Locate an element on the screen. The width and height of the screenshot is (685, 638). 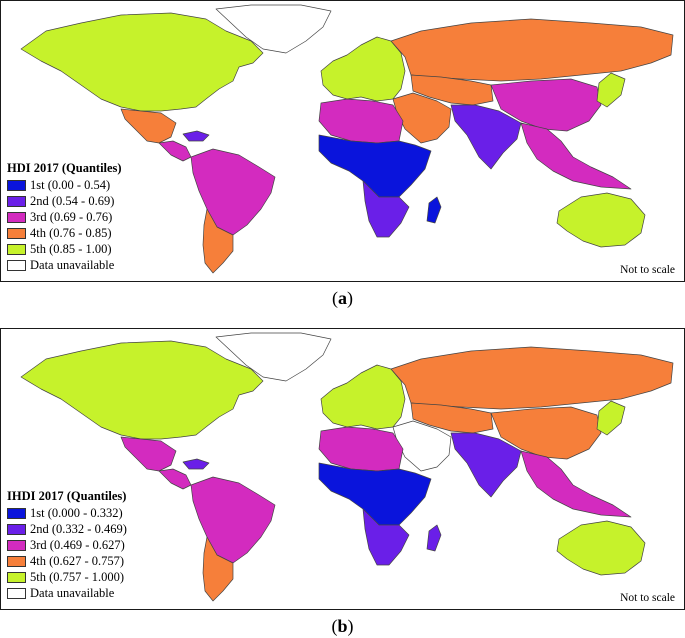
caption-a: (a) is located at coordinates (342, 298).